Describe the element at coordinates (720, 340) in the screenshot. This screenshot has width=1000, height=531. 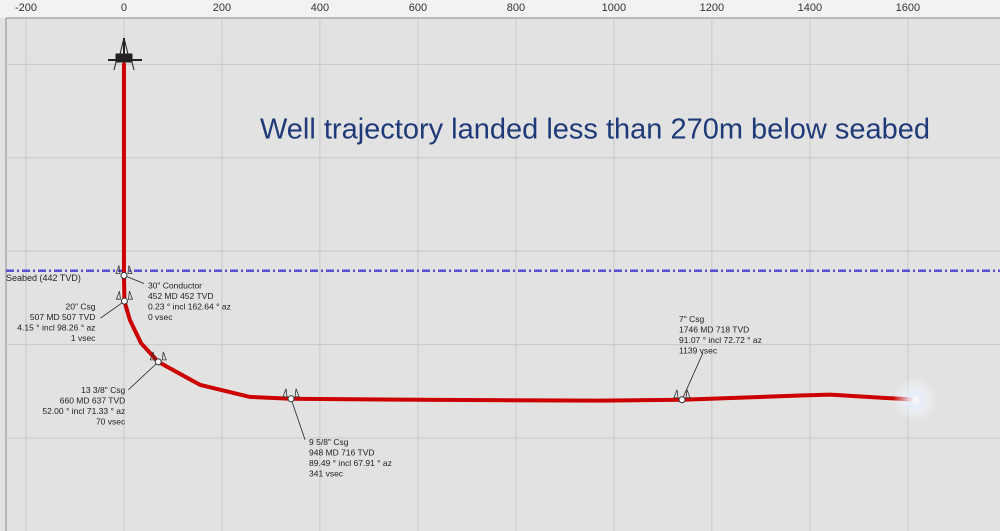
I see `casing-label: 91.07 ° incl 72.72 ° az` at that location.